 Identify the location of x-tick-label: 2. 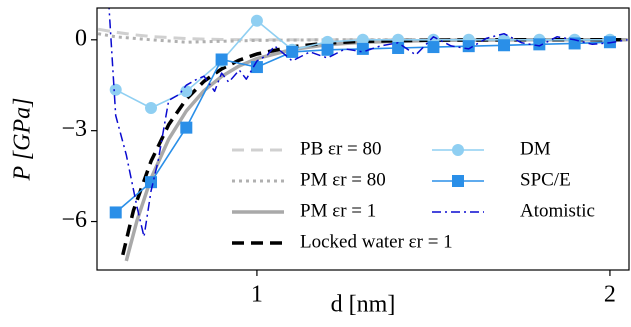
(610, 295).